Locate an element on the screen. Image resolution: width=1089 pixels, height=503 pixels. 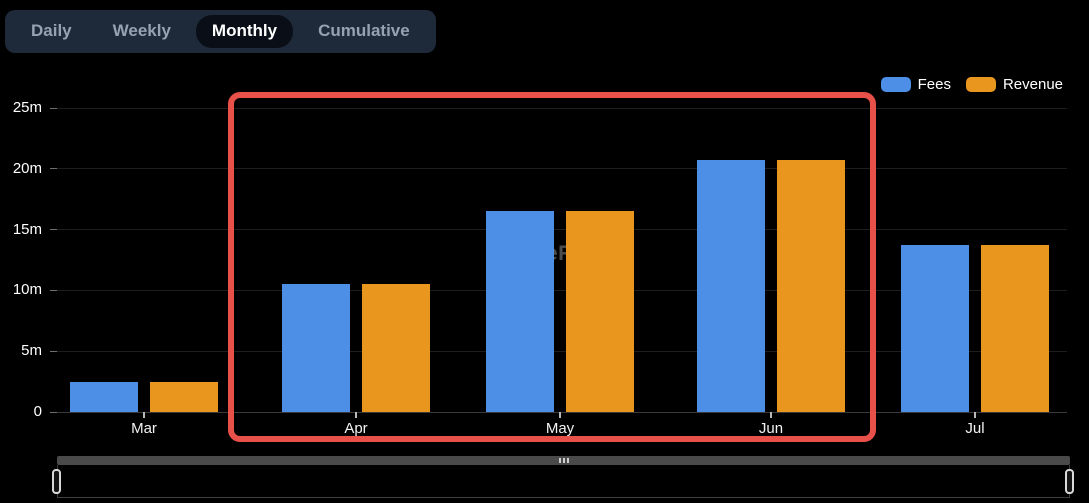
tab-daily: Daily is located at coordinates (51, 31).